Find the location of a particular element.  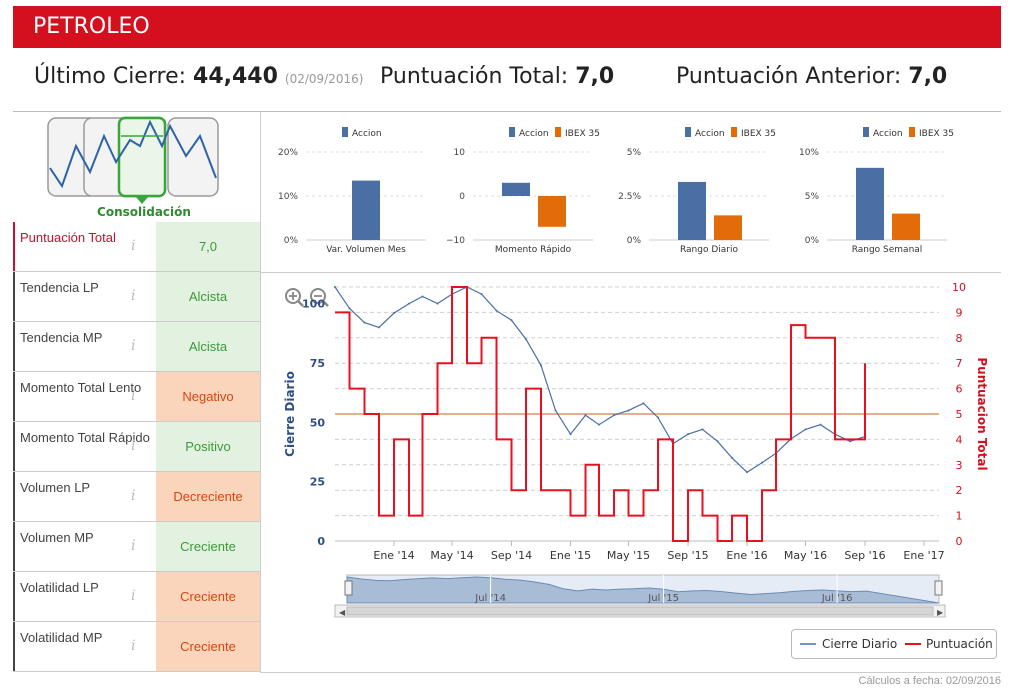

y2-tick-label: 1 is located at coordinates (959, 516).